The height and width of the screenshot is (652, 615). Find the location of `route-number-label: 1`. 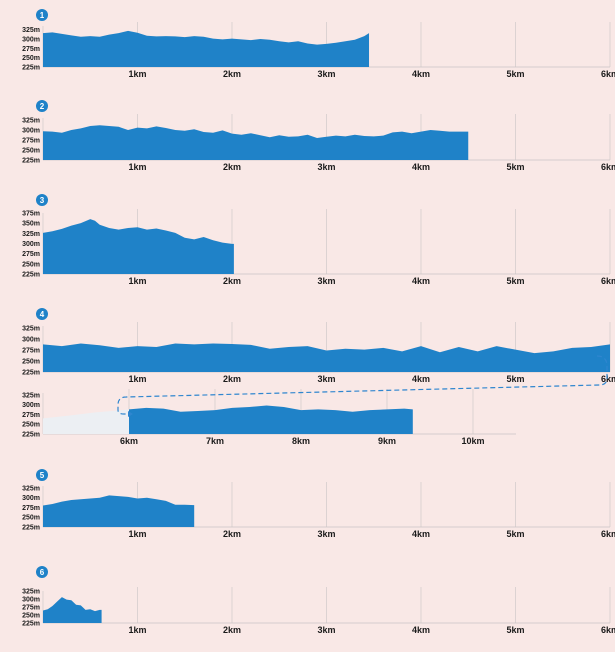

route-number-label: 1 is located at coordinates (42, 15).